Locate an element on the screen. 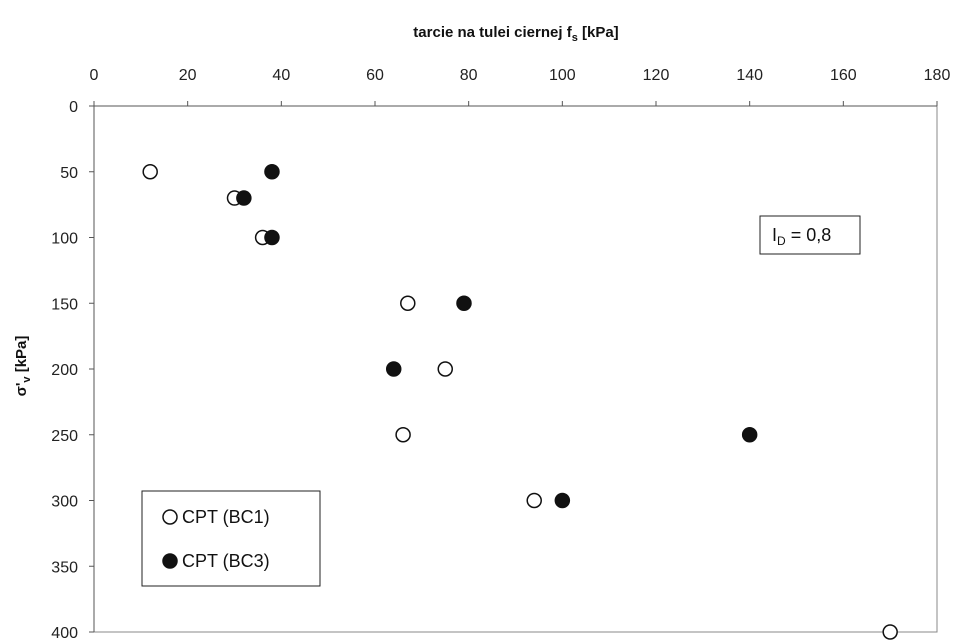 This screenshot has width=958, height=641. annotation-id: ID = 0,8 is located at coordinates (810, 235).